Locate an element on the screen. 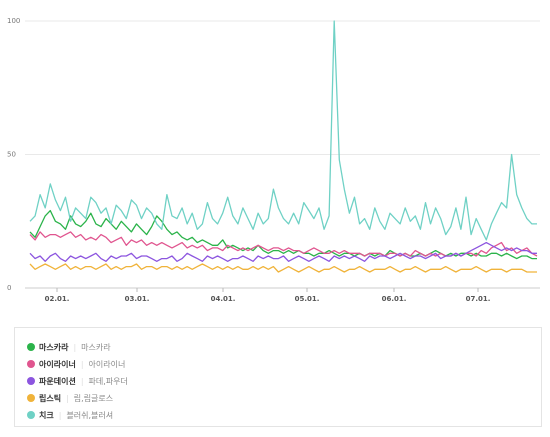 The height and width of the screenshot is (437, 550). x-tick-label: 07.01. is located at coordinates (478, 299).